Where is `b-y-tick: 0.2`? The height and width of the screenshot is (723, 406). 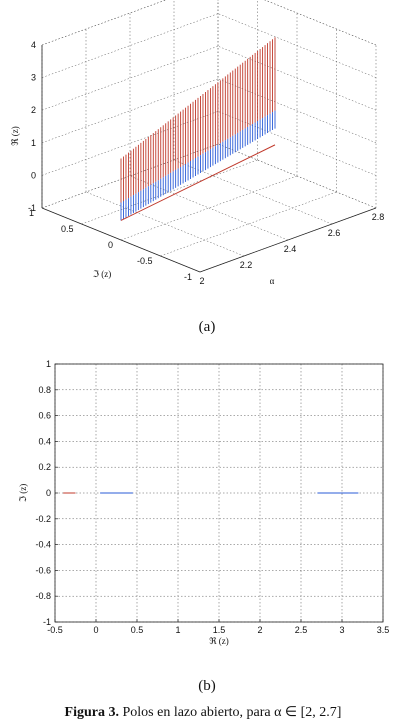
b-y-tick: 0.2 is located at coordinates (44, 467).